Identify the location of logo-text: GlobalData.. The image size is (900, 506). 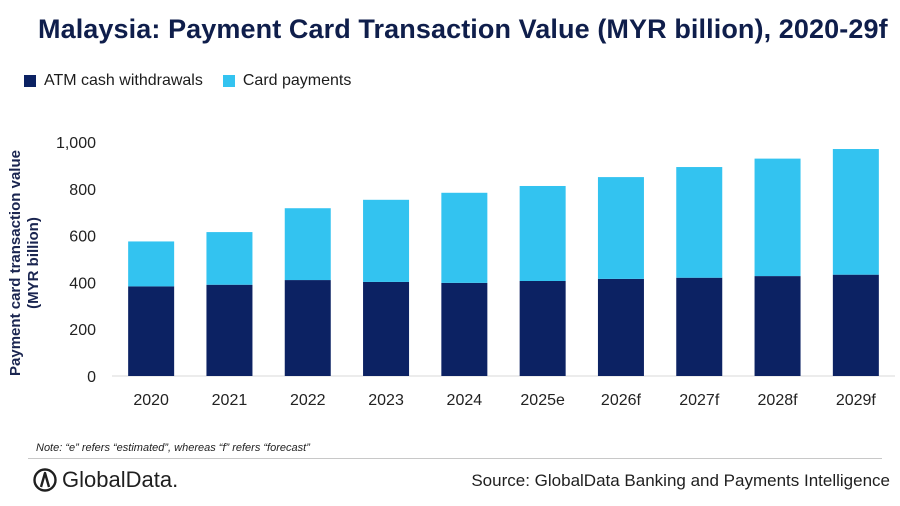
(120, 479).